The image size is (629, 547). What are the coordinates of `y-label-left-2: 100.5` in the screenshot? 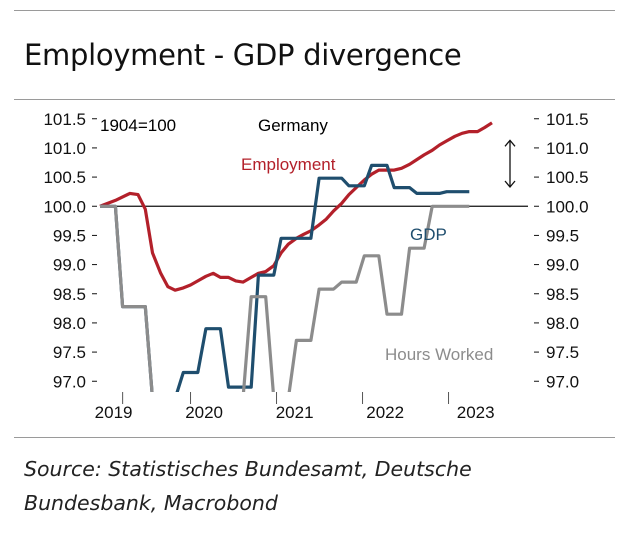 It's located at (64, 177).